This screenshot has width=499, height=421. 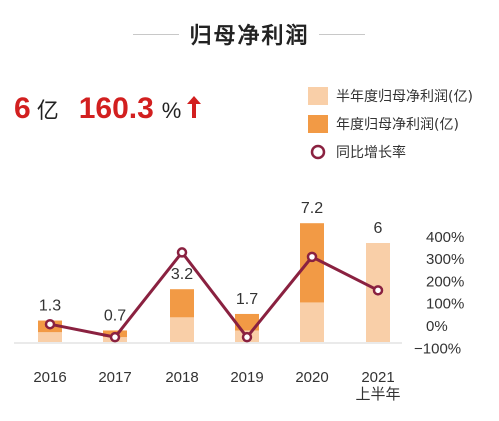 What do you see at coordinates (249, 36) in the screenshot?
I see `page-title: 归母净利润` at bounding box center [249, 36].